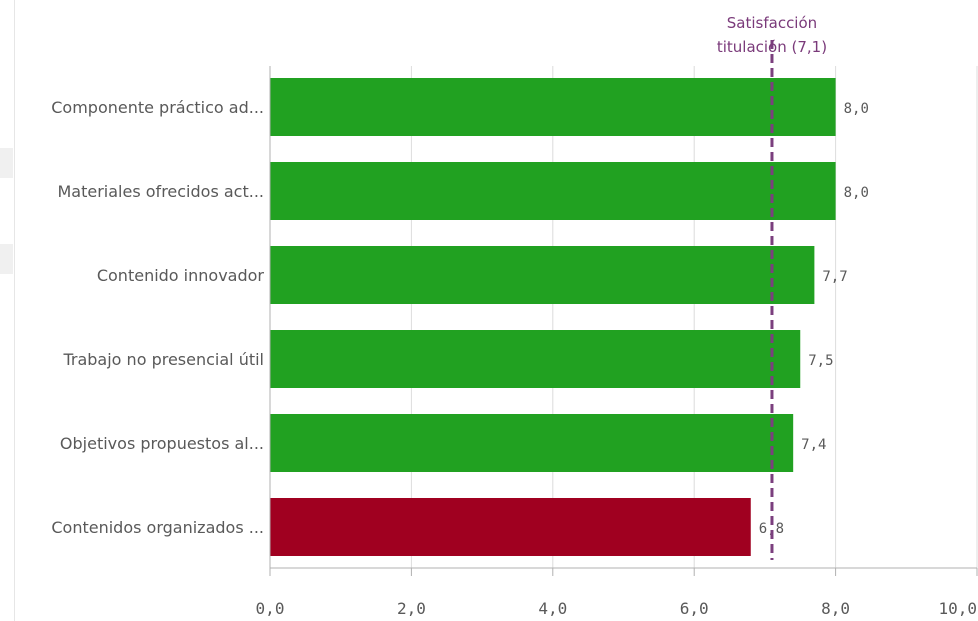  Describe the element at coordinates (957, 608) in the screenshot. I see `x-tick-label: 10,0` at that location.